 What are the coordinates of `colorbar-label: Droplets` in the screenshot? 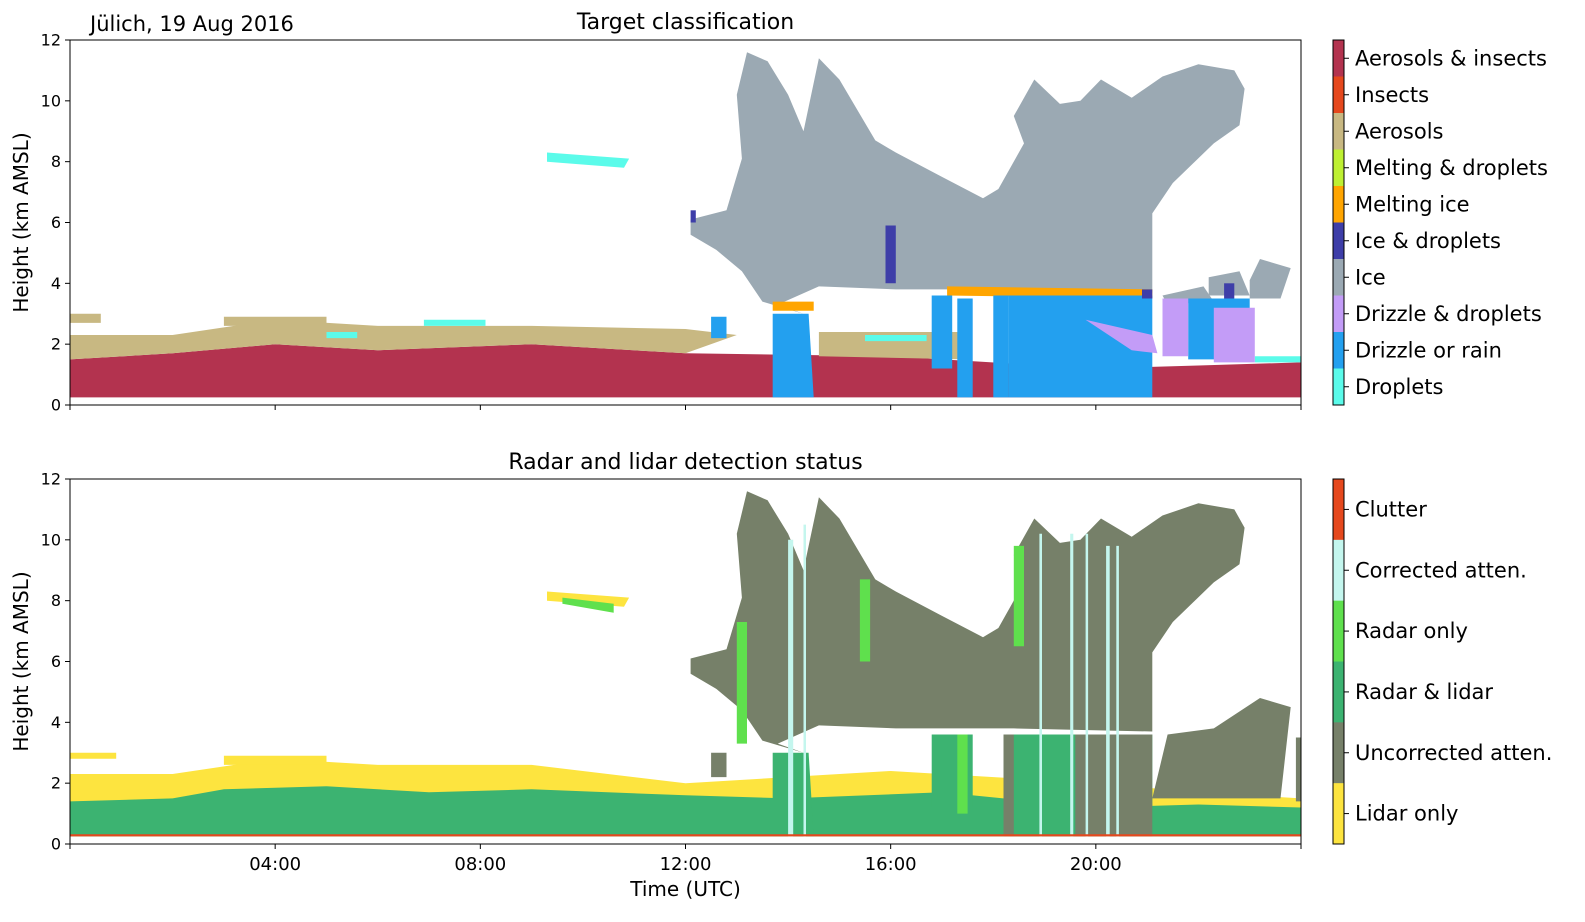 It's located at (1399, 387).